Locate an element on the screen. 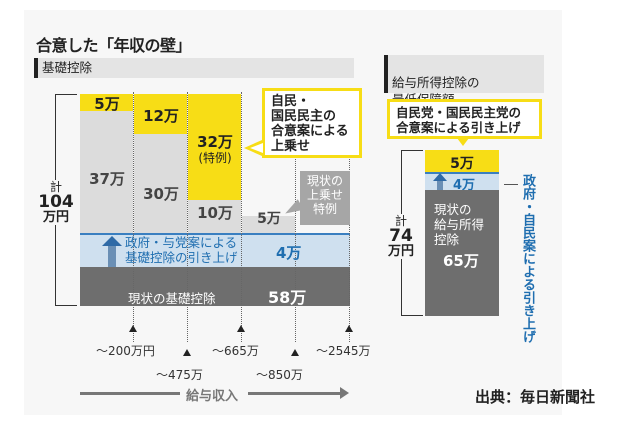 Image resolution: width=642 pixels, height=422 pixels. x-tick-label: ～850万 is located at coordinates (279, 375).